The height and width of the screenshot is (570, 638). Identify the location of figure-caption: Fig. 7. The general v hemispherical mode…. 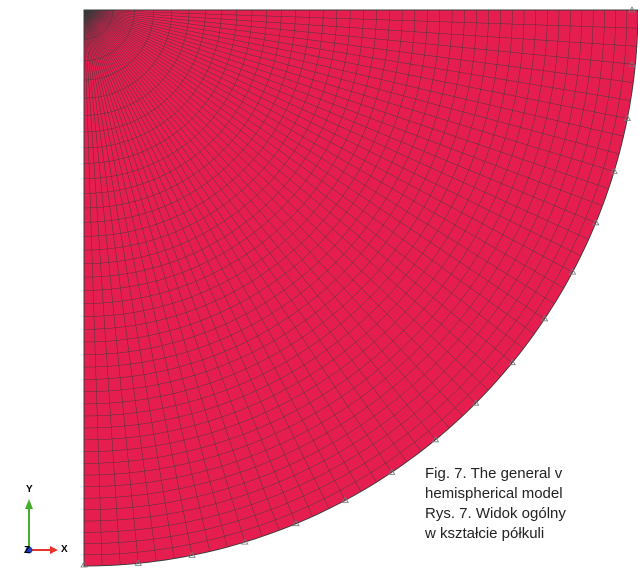
(531, 517).